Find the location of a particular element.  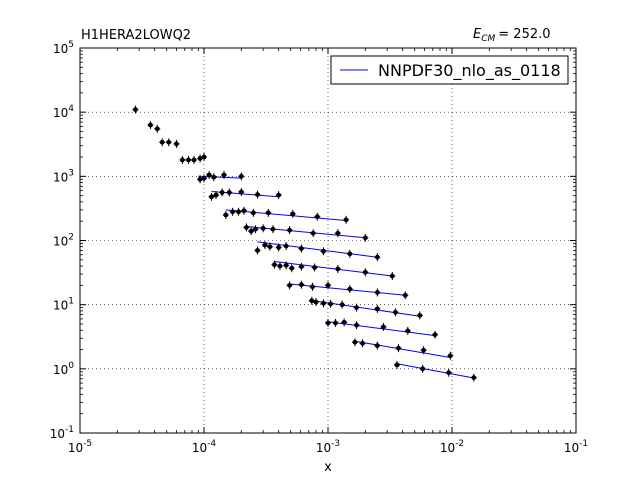

legend: NNPDF30_nlo_as_0118 is located at coordinates (449, 70).